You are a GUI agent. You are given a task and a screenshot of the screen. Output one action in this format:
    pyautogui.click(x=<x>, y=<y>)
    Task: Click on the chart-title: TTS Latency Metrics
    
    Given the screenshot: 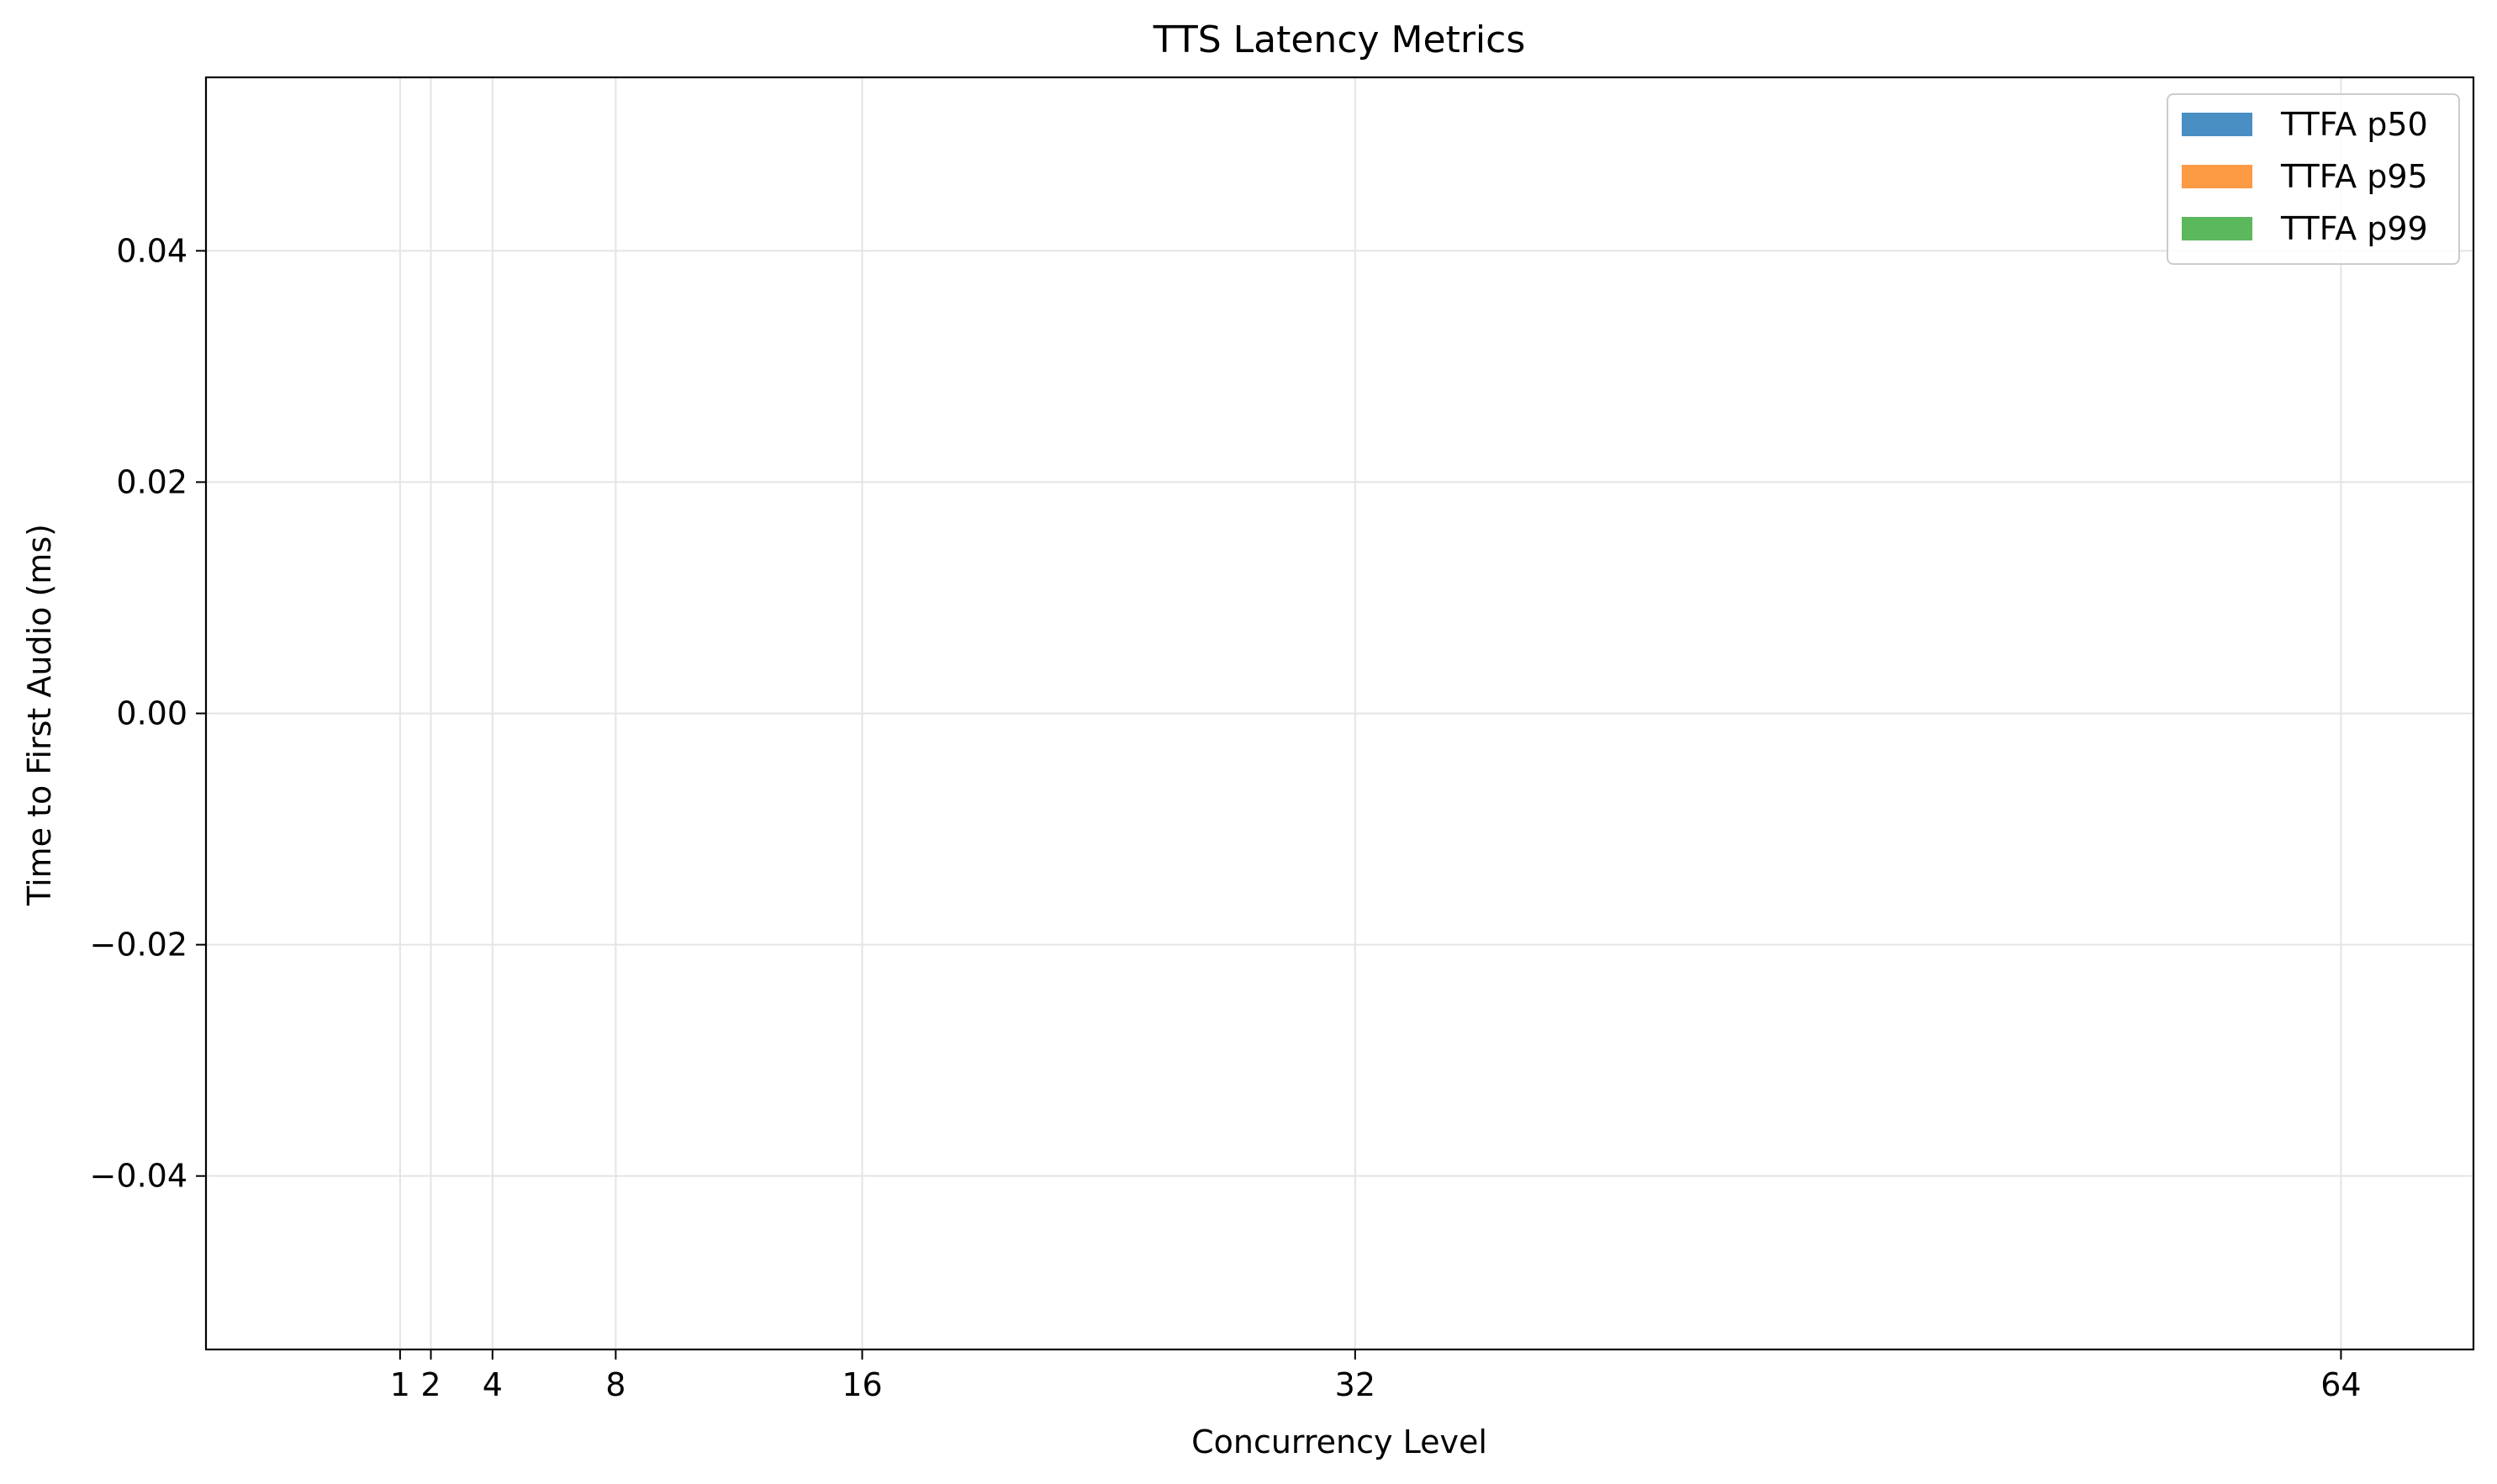 What is the action you would take?
    pyautogui.click(x=1339, y=39)
    